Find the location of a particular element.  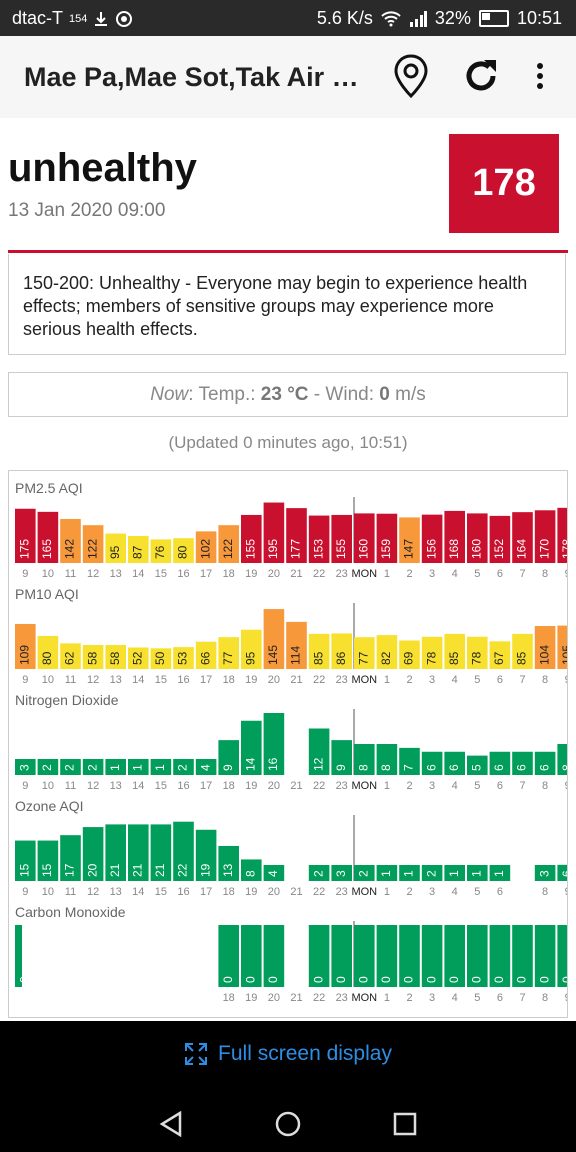

refresh-button is located at coordinates (481, 76).